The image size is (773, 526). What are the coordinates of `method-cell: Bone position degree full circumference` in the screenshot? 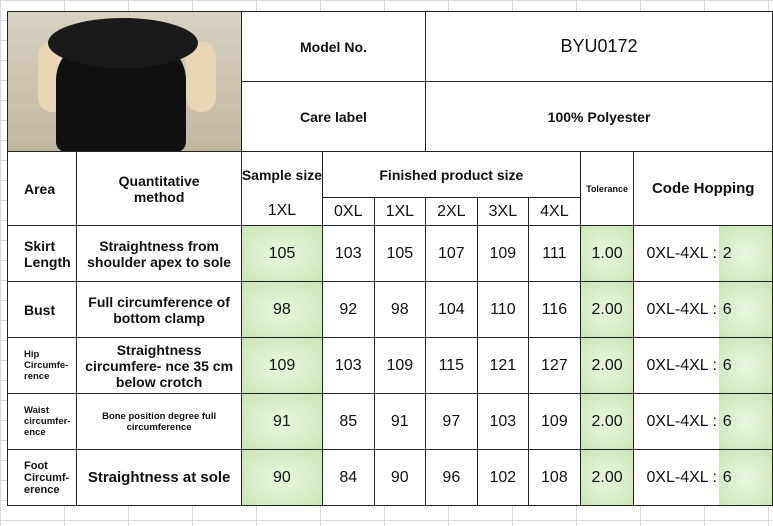 It's located at (159, 421).